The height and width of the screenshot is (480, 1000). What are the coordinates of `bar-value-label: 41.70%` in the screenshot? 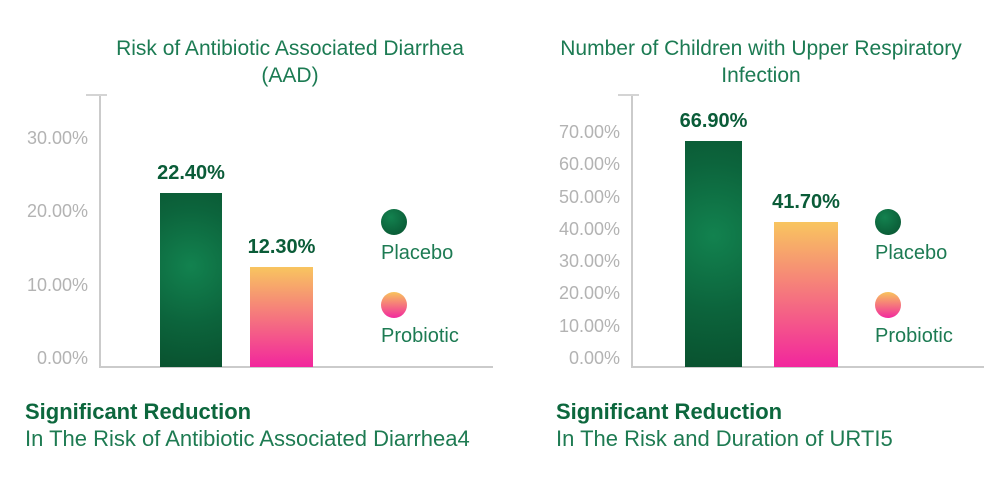 It's located at (806, 202).